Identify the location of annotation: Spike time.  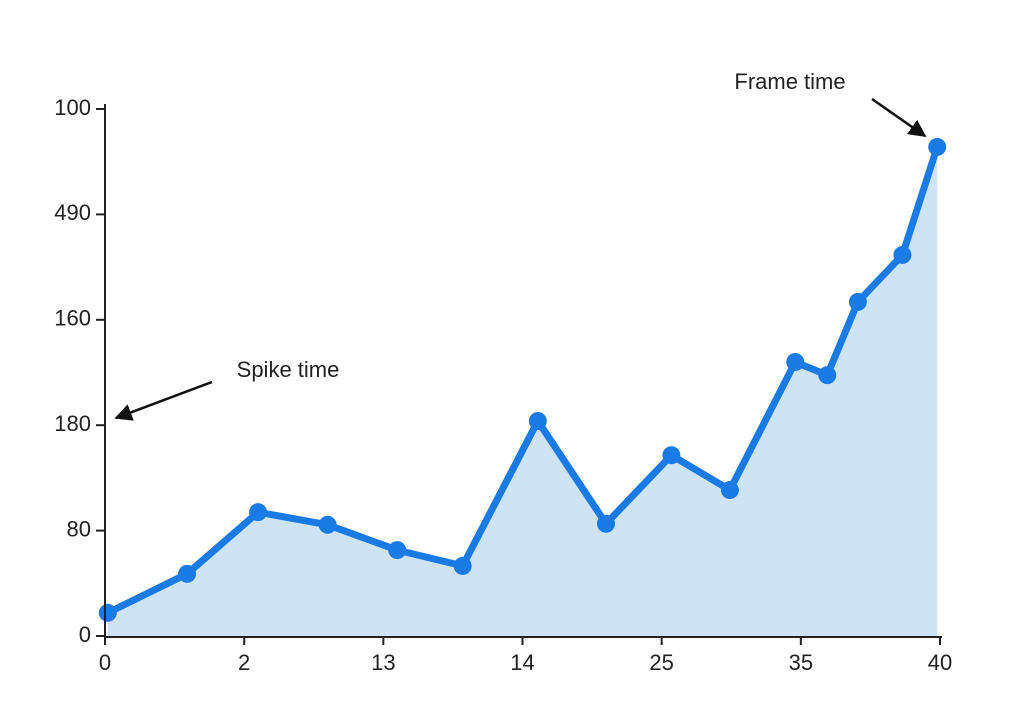
(288, 369).